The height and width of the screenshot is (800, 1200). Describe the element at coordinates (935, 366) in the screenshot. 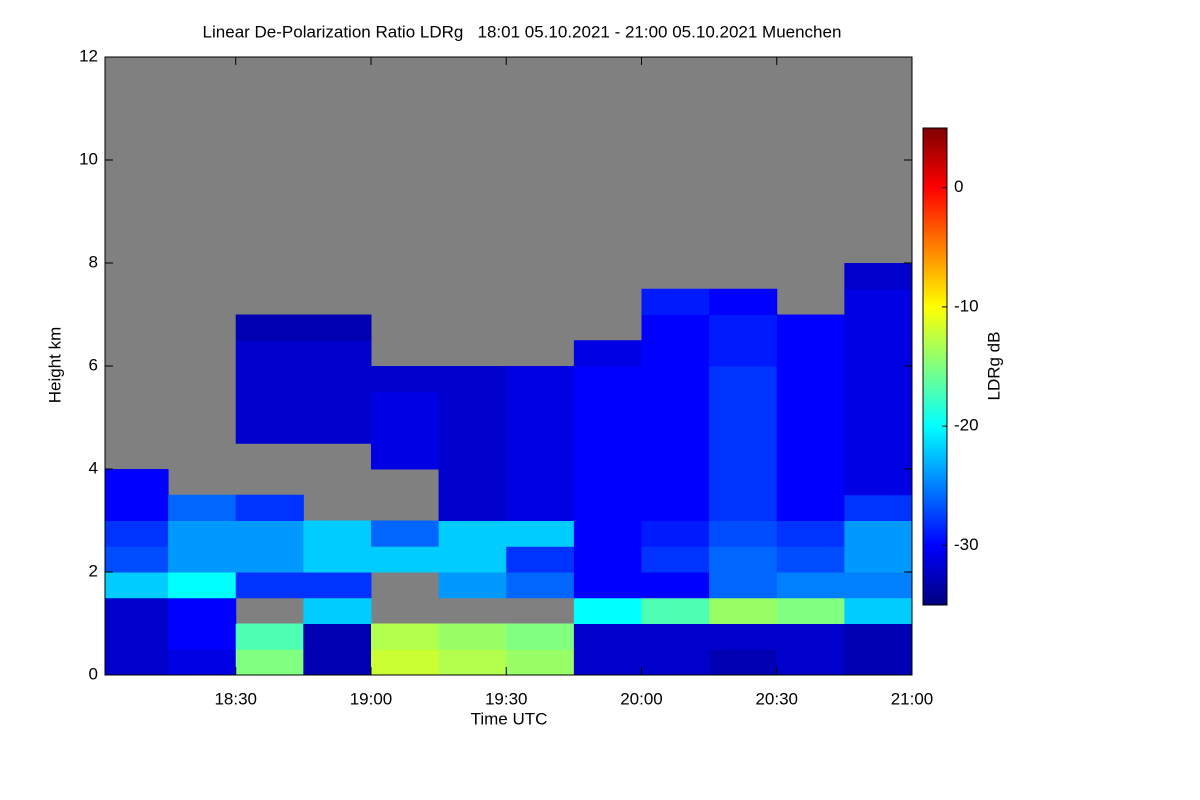

I see `colorbar` at that location.